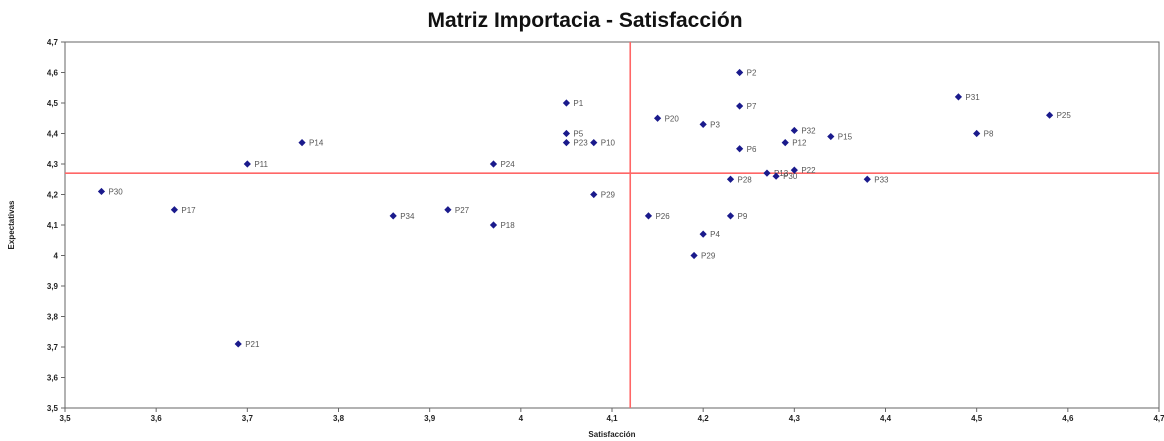  I want to click on x-tick-label: 4, so click(521, 418).